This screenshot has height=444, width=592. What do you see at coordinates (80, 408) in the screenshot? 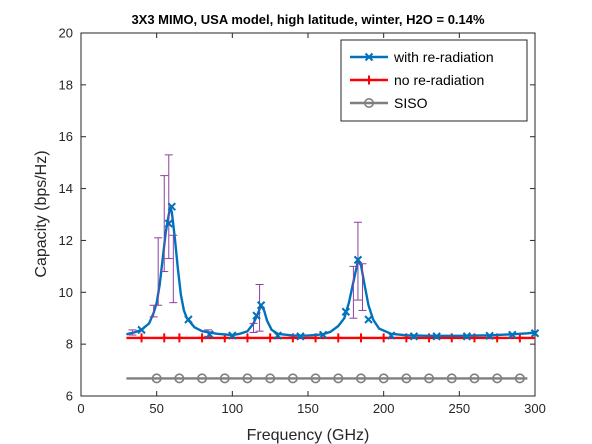
I see `x-tick-label: 0` at bounding box center [80, 408].